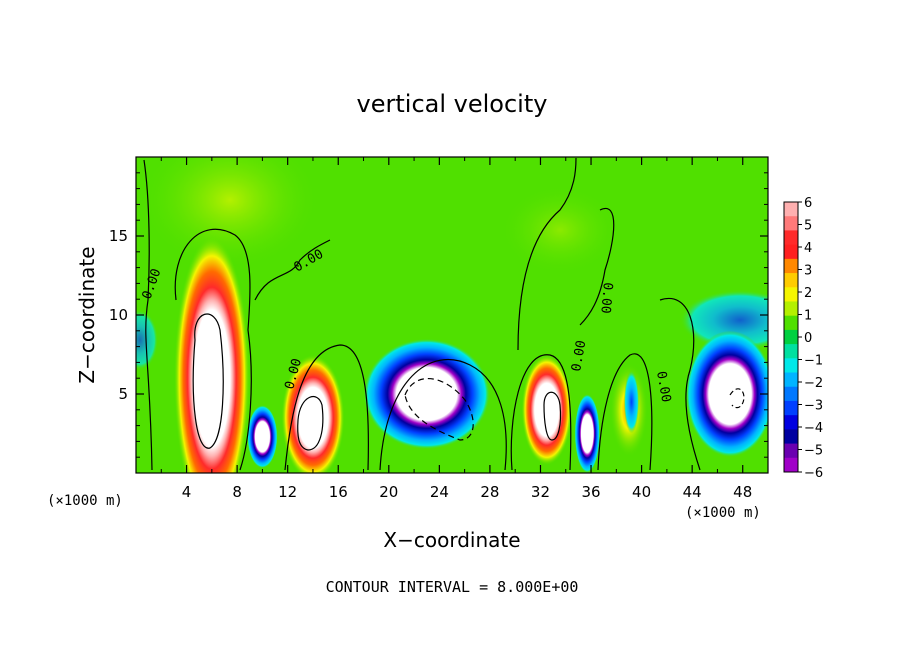  What do you see at coordinates (439, 492) in the screenshot?
I see `x-tick-label: 24` at bounding box center [439, 492].